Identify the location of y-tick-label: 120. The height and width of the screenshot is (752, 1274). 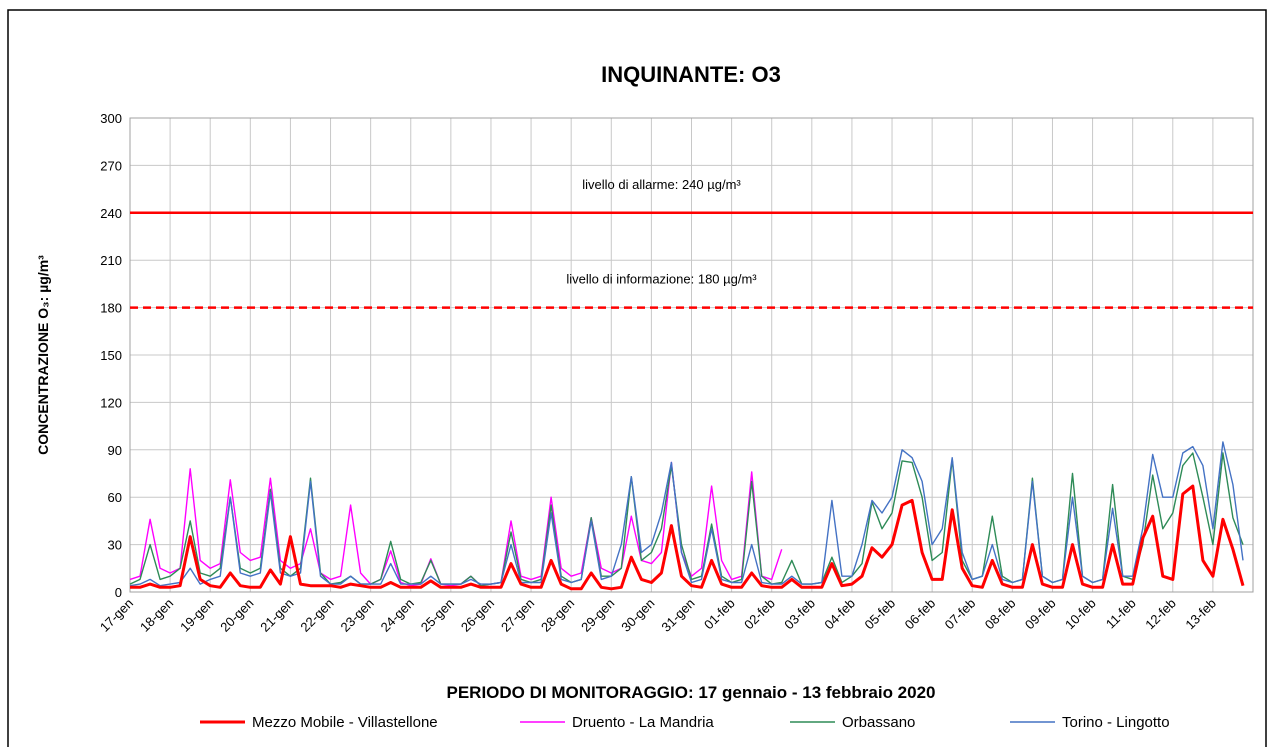
(111, 402).